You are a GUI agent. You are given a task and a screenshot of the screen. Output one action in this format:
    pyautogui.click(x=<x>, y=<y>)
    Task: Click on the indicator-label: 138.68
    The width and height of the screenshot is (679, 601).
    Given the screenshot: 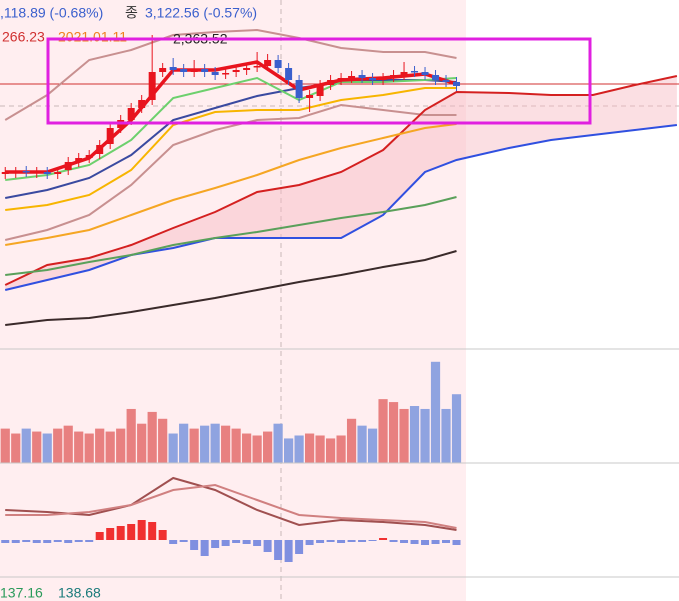 What is the action you would take?
    pyautogui.click(x=79, y=593)
    